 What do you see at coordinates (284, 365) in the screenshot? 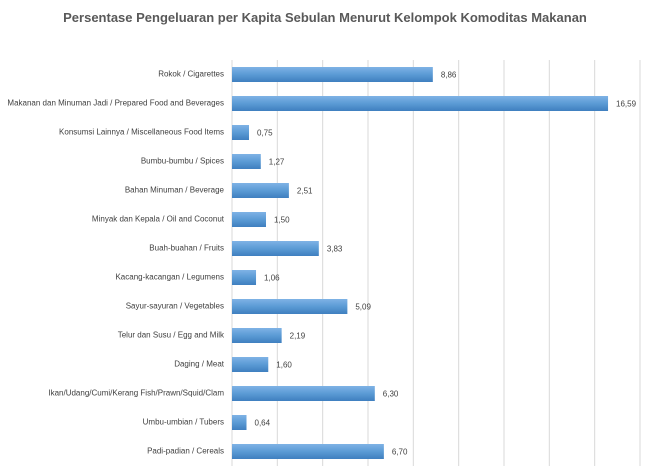
I see `data-label: 1,60` at bounding box center [284, 365].